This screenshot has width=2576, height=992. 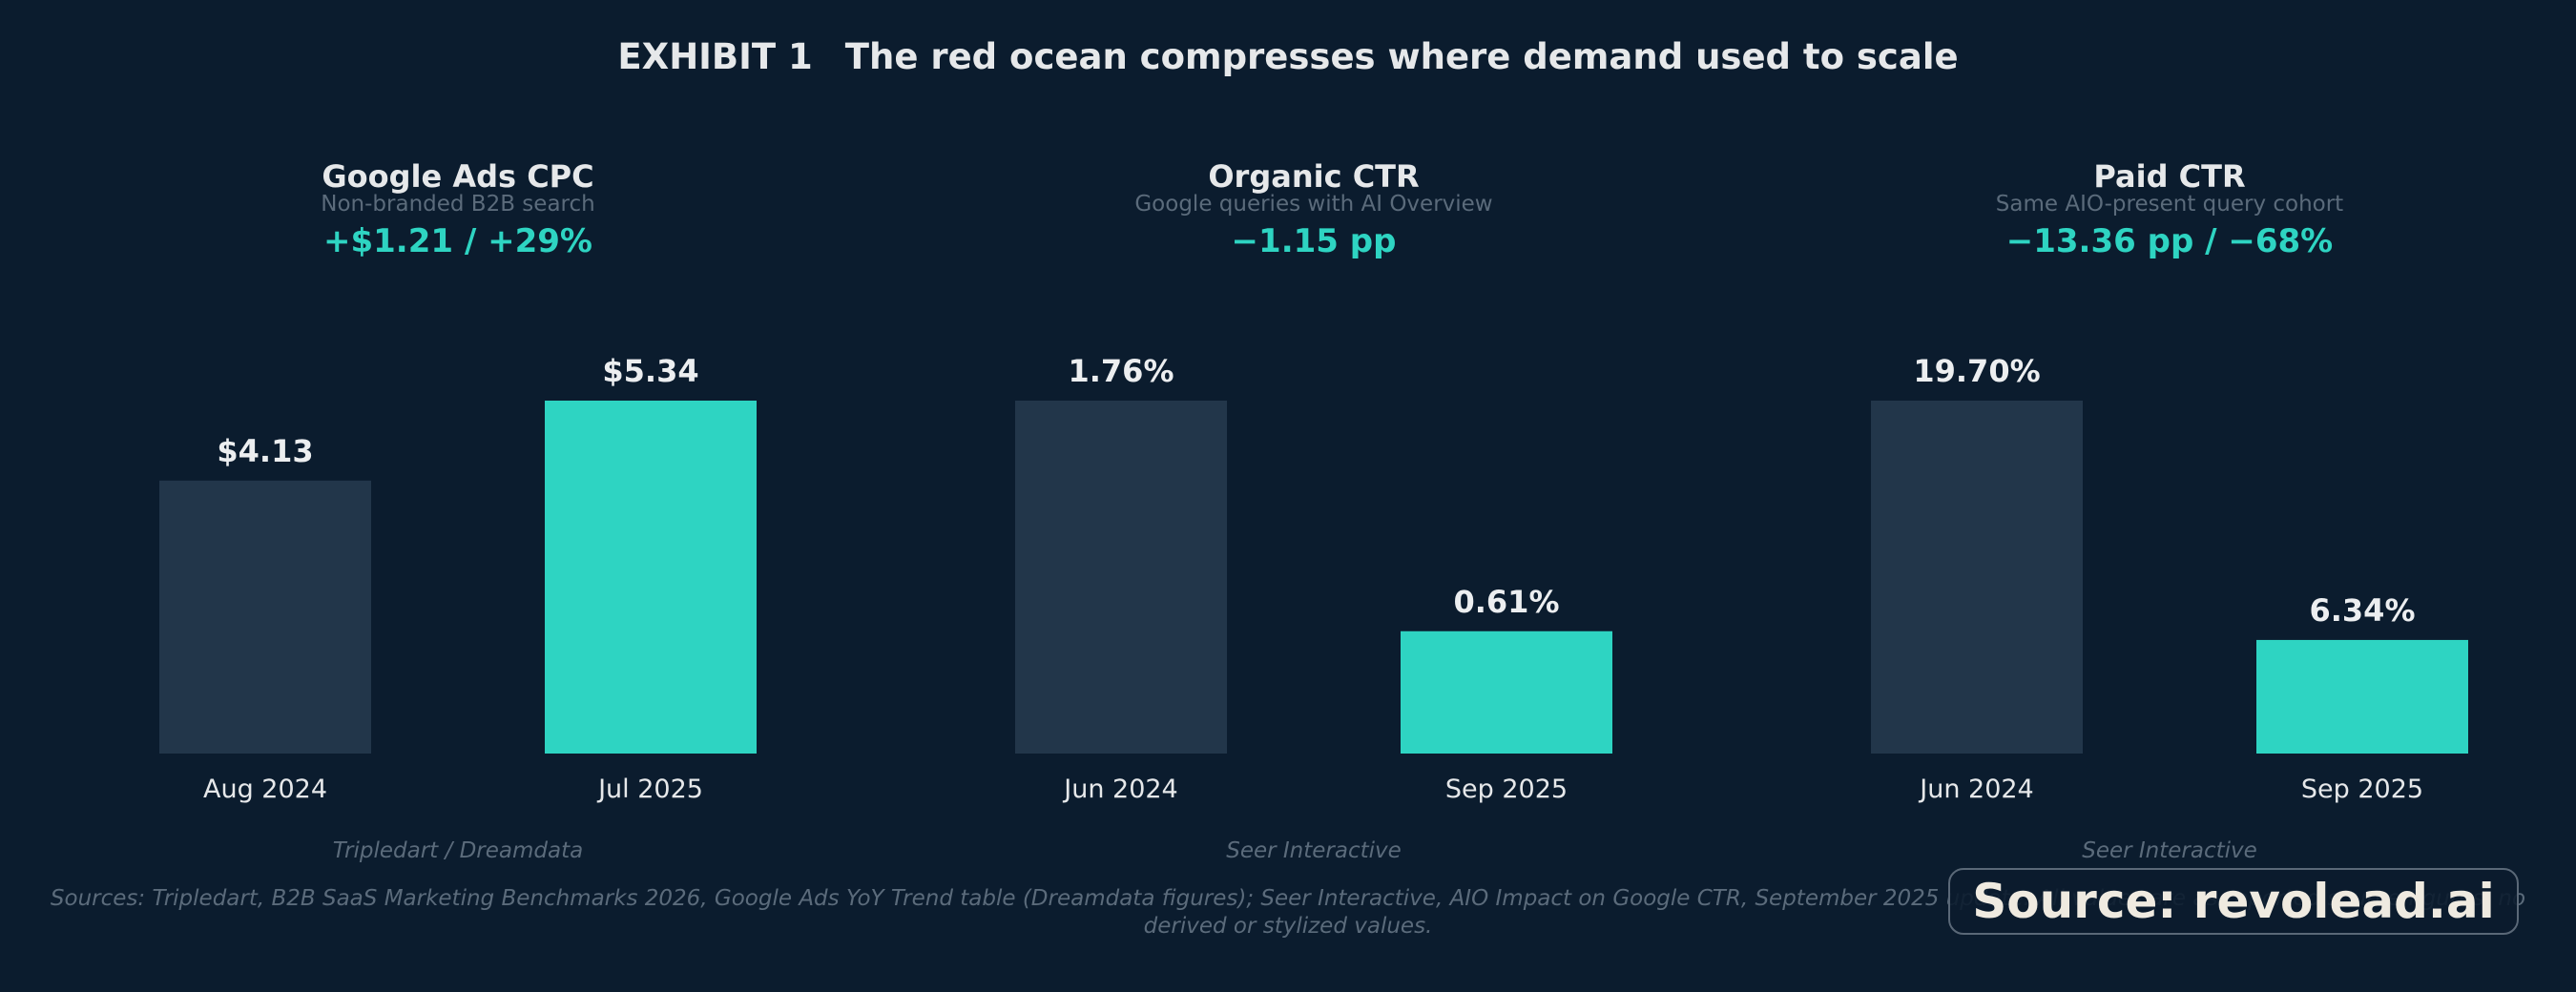 What do you see at coordinates (458, 850) in the screenshot?
I see `panel-source: Tripledart / Dreamdata` at bounding box center [458, 850].